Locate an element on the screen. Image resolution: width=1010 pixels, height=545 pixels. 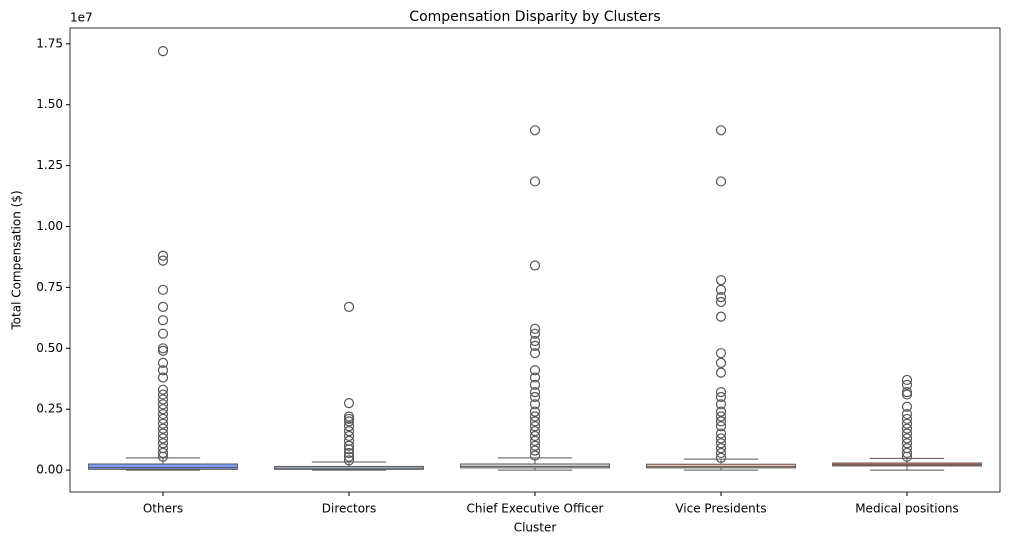
x-tick-label: Directors is located at coordinates (349, 509).